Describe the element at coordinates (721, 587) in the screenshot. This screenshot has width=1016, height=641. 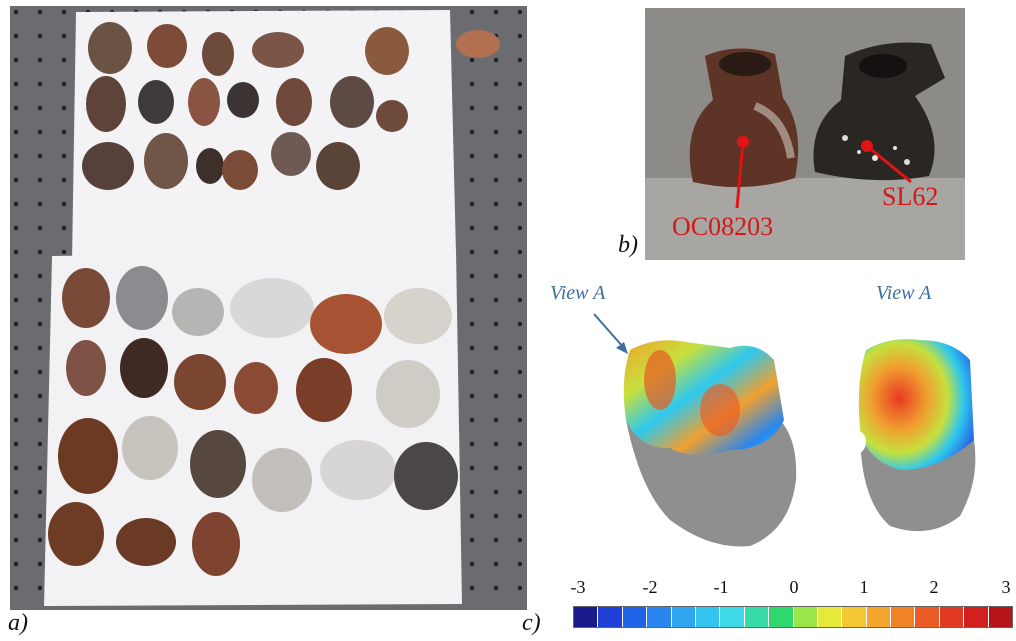
I see `scale-tick: -1` at that location.